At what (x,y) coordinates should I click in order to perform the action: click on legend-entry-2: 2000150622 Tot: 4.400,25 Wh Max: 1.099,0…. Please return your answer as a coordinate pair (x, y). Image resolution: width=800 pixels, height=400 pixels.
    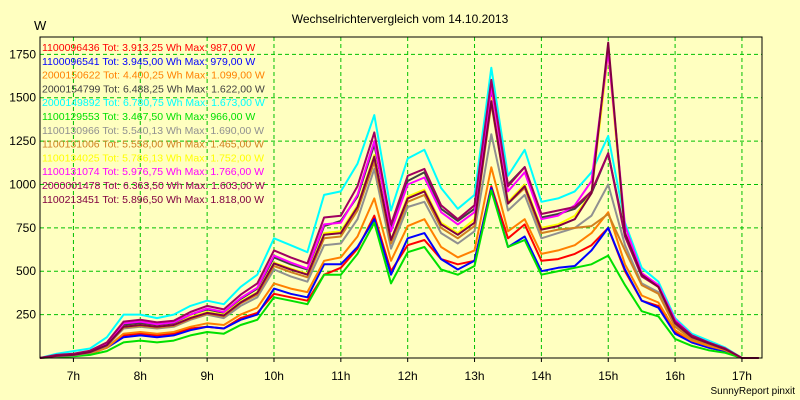
    Looking at the image, I should click on (153, 76).